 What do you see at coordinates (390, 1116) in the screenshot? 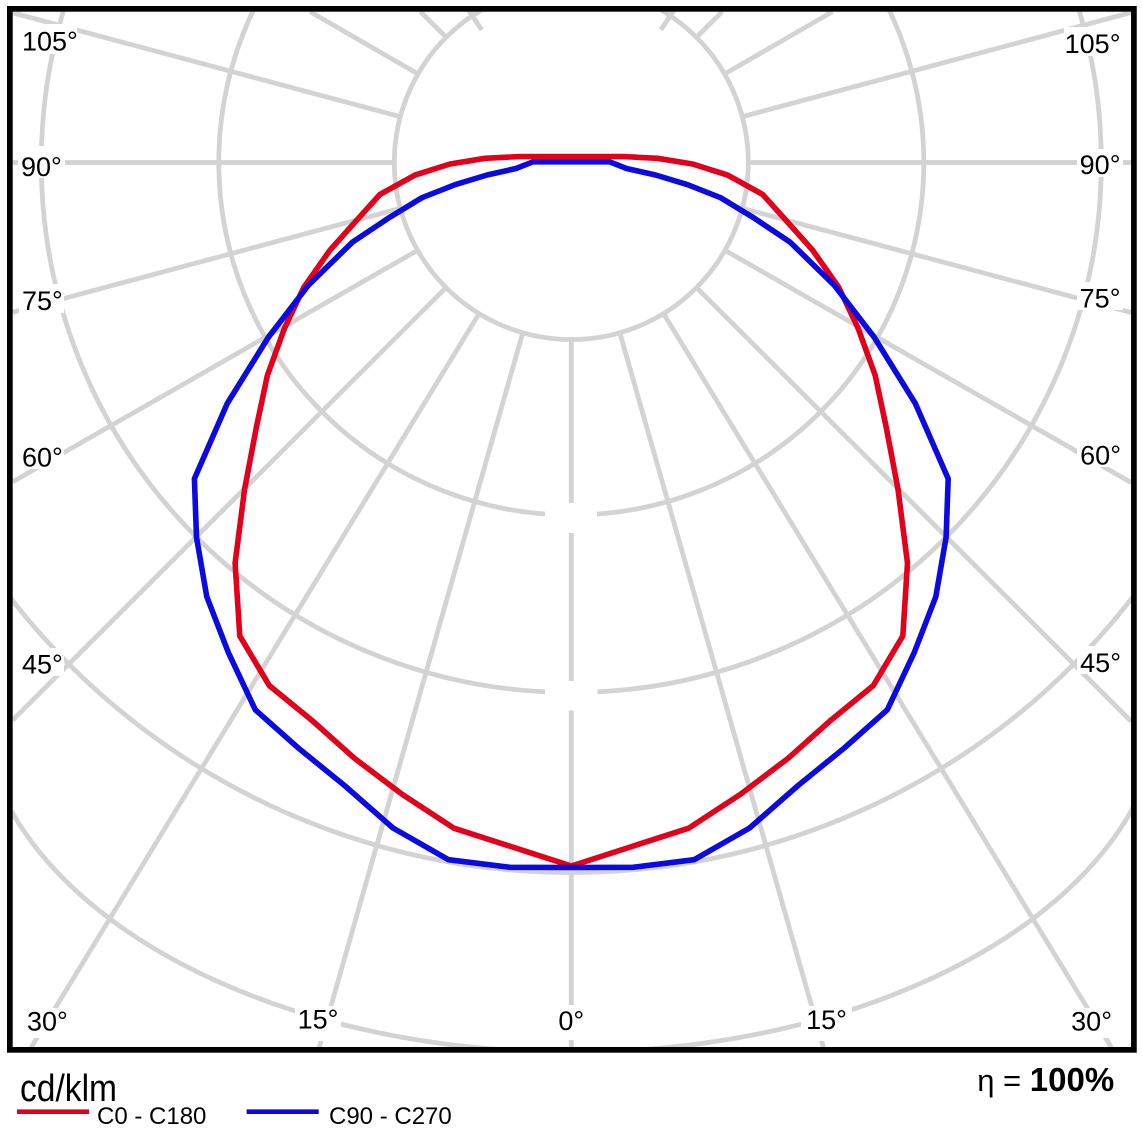
I see `svg-text: C90 - C270` at bounding box center [390, 1116].